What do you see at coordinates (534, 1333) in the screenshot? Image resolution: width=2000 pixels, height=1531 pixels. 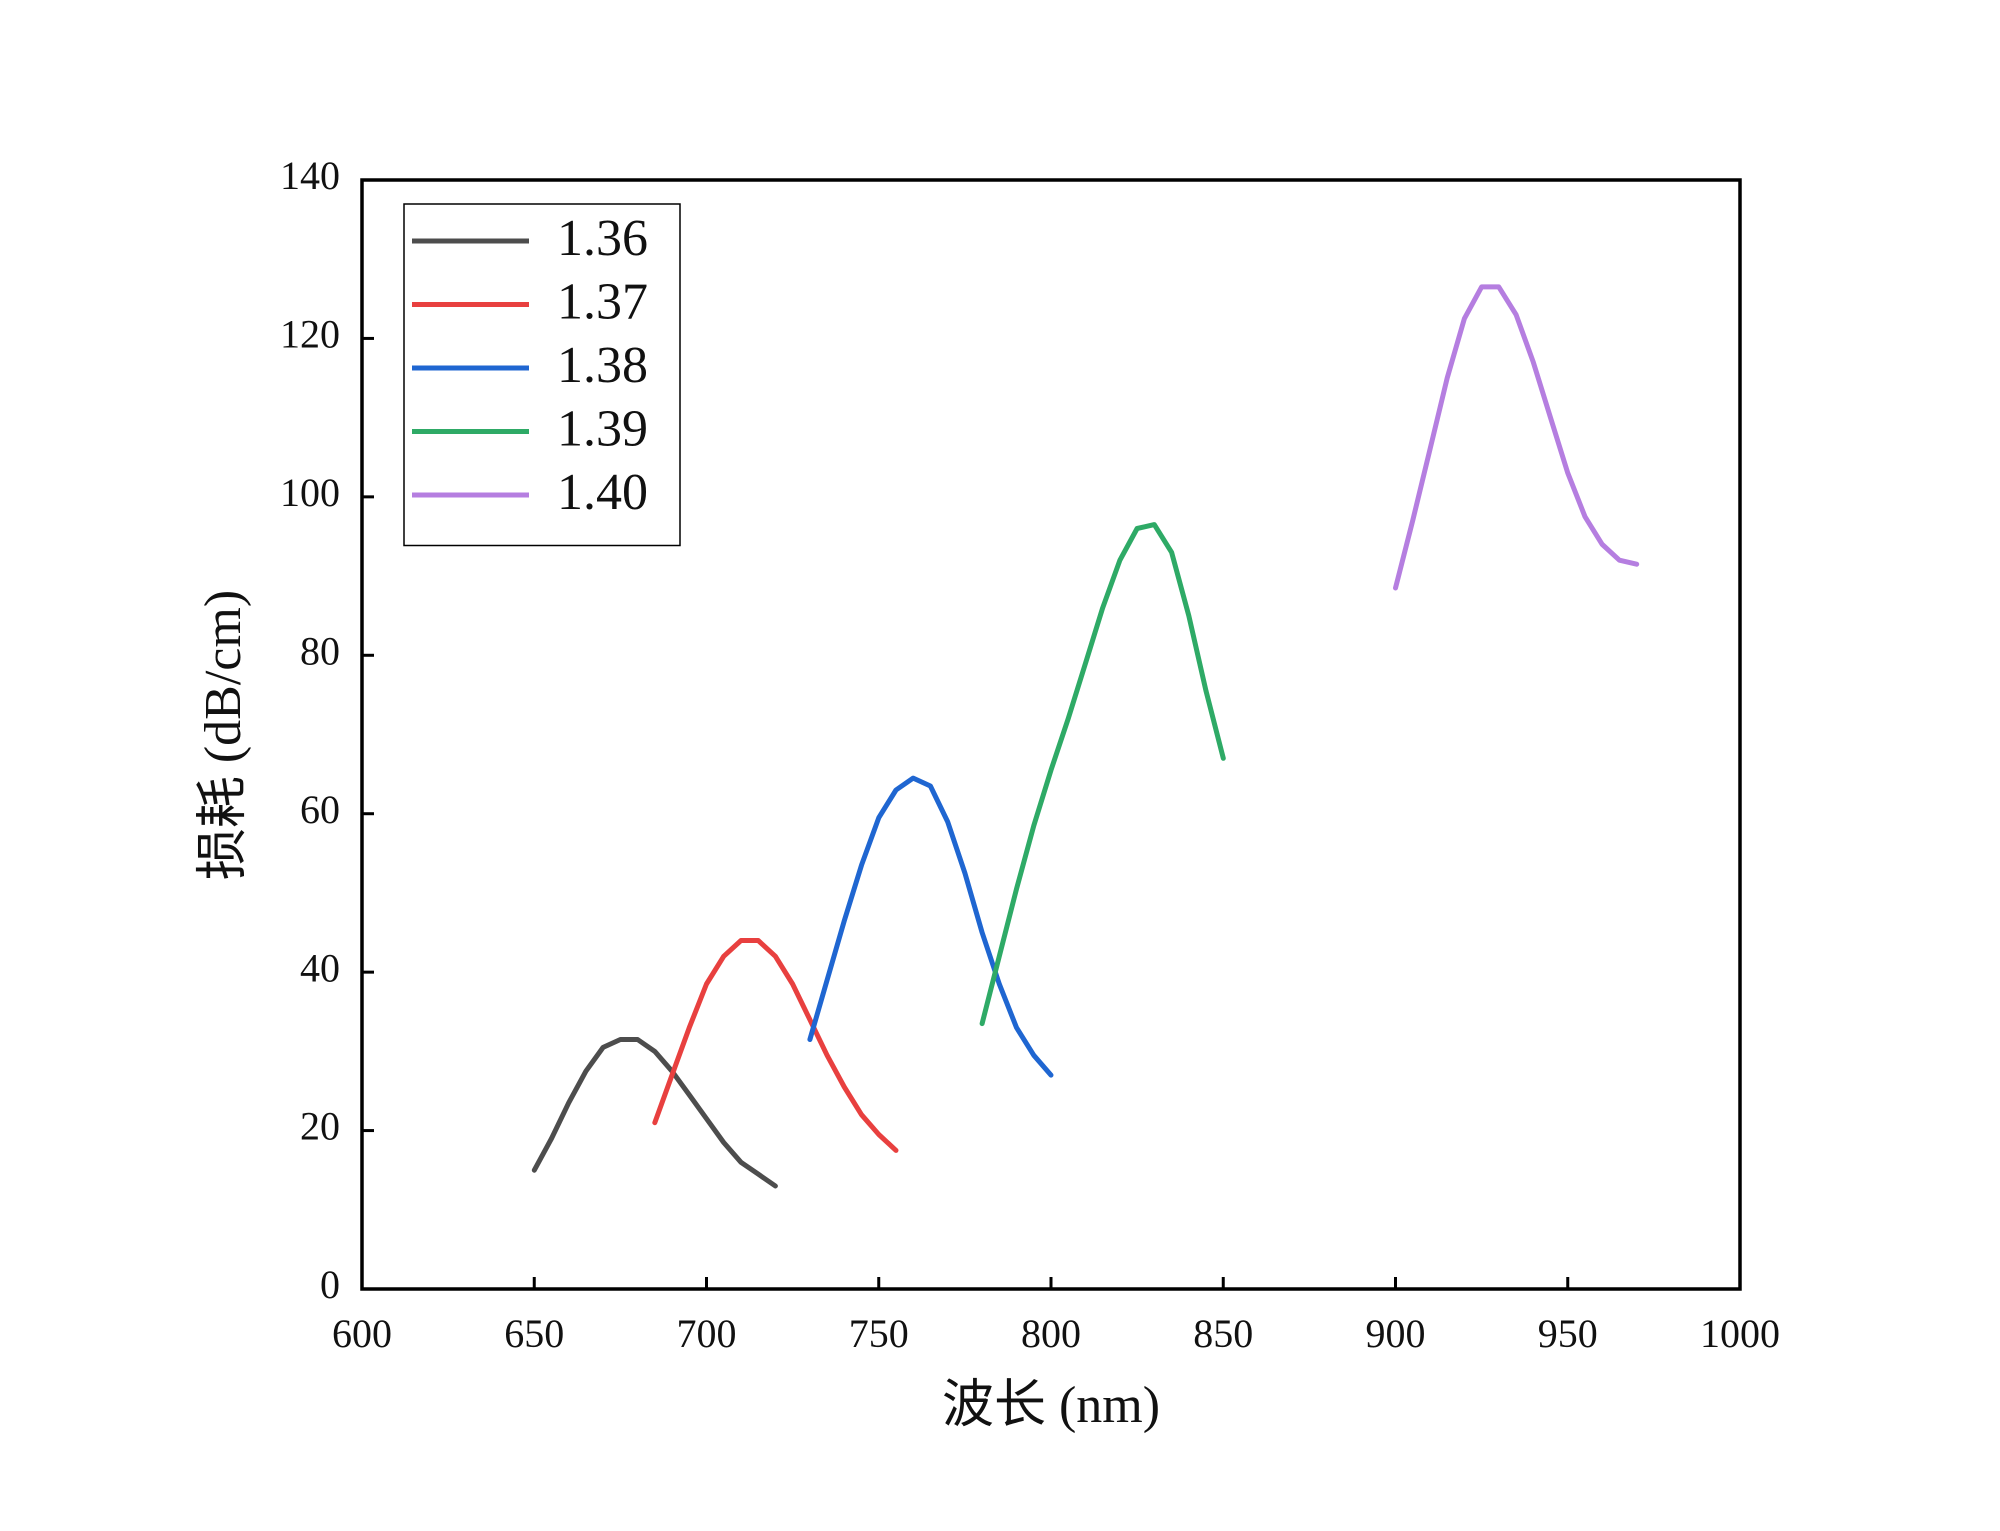 I see `x-tick-label: 650` at bounding box center [534, 1333].